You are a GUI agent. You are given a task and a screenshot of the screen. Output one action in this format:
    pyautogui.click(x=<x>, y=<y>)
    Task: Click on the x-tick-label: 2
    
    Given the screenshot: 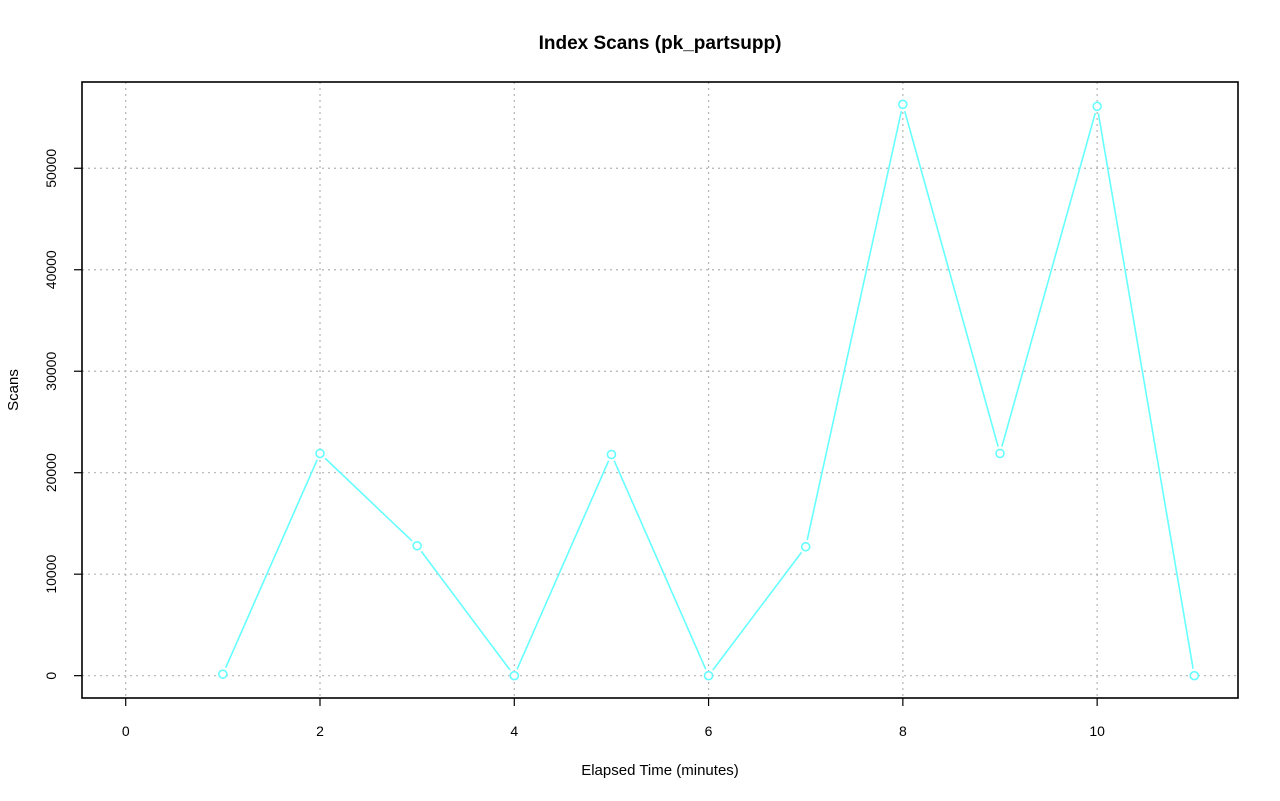 What is the action you would take?
    pyautogui.click(x=320, y=731)
    